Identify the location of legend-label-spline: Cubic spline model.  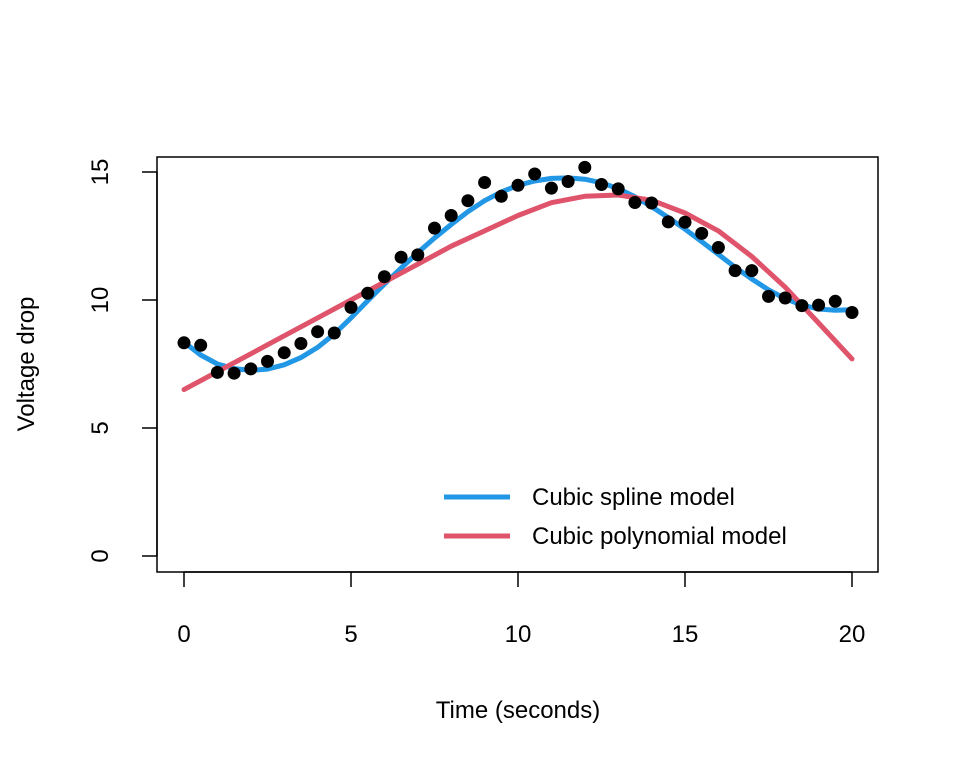
(633, 497).